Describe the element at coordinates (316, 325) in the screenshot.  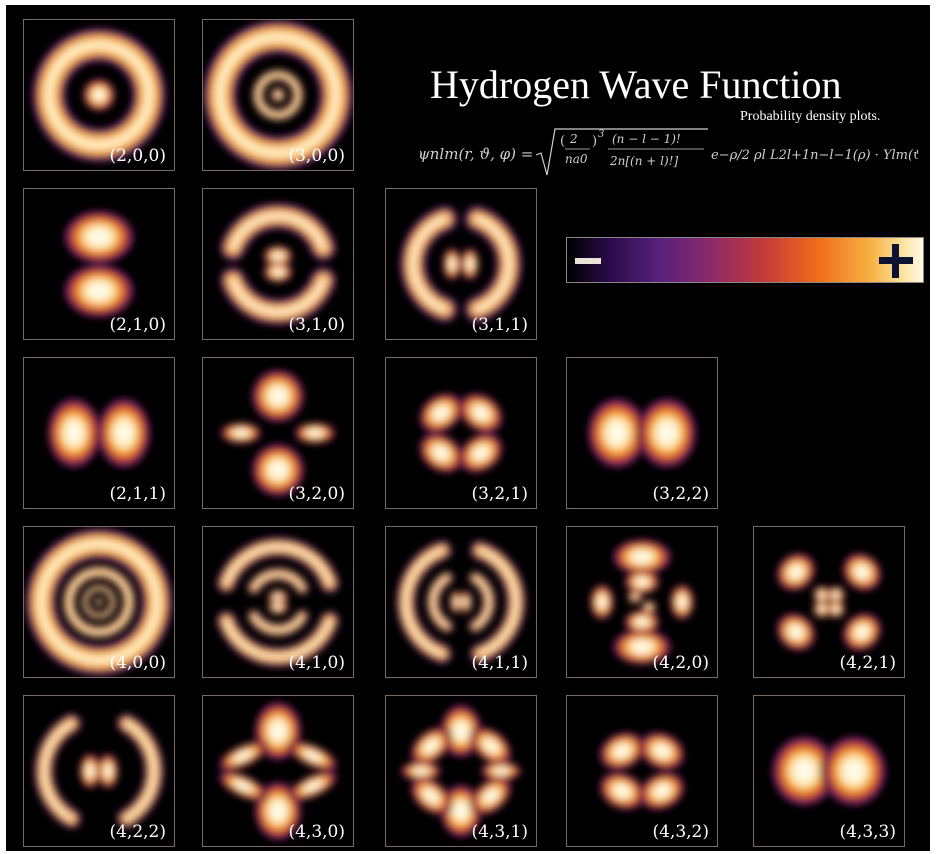
I see `orbital-label: (3,1,0)` at that location.